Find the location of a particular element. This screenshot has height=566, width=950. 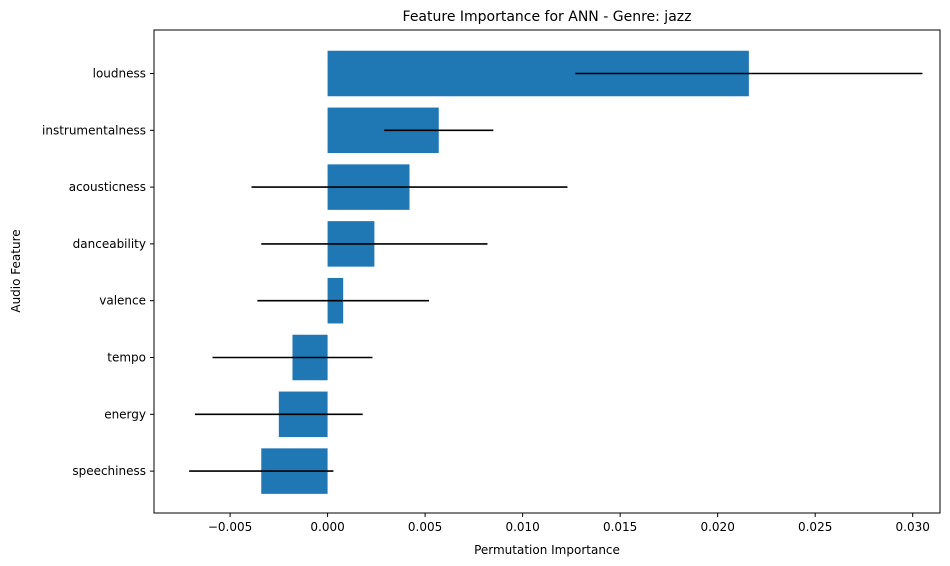

chart-title: Feature Importance for ANN - Genre: jazz is located at coordinates (547, 17).